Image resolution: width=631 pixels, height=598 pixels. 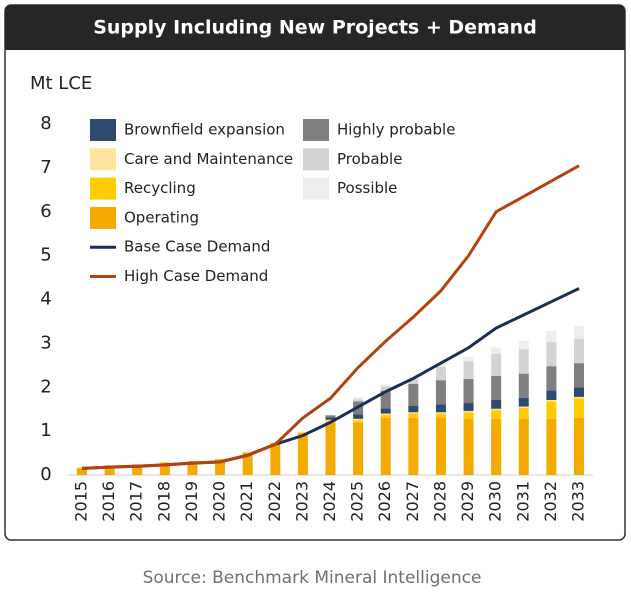 I want to click on y-tick-label: 0, so click(x=45, y=474).